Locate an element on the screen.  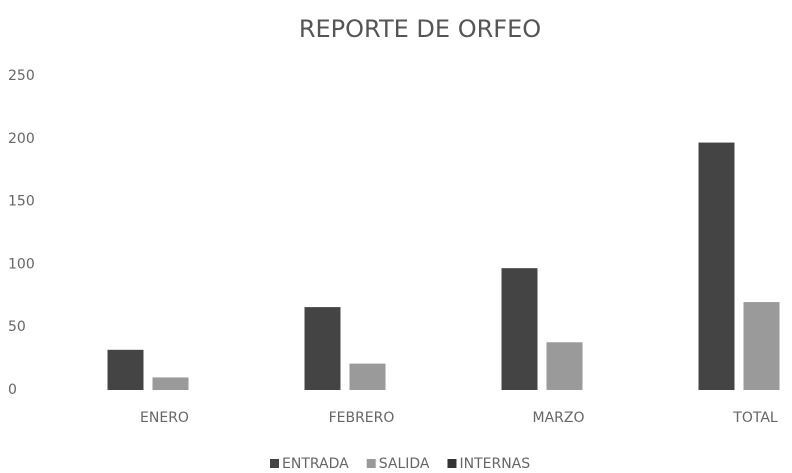
x-tick-label: ENERO is located at coordinates (164, 418).